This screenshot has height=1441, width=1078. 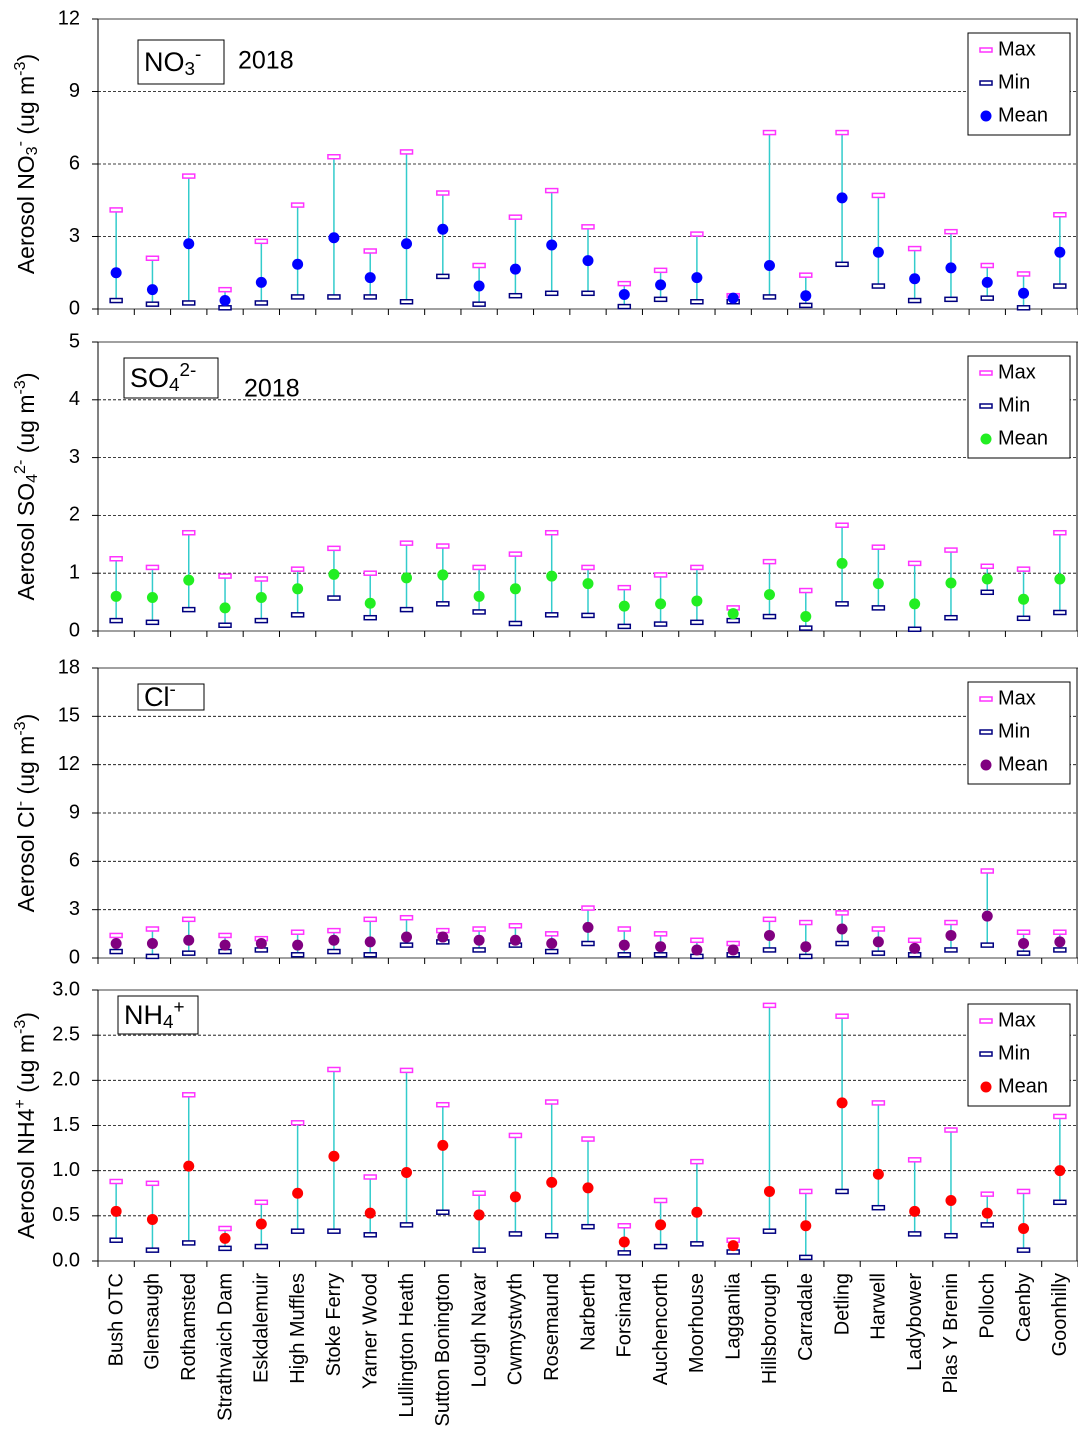 What do you see at coordinates (66, 1215) in the screenshot?
I see `y-tick-label: 0.5` at bounding box center [66, 1215].